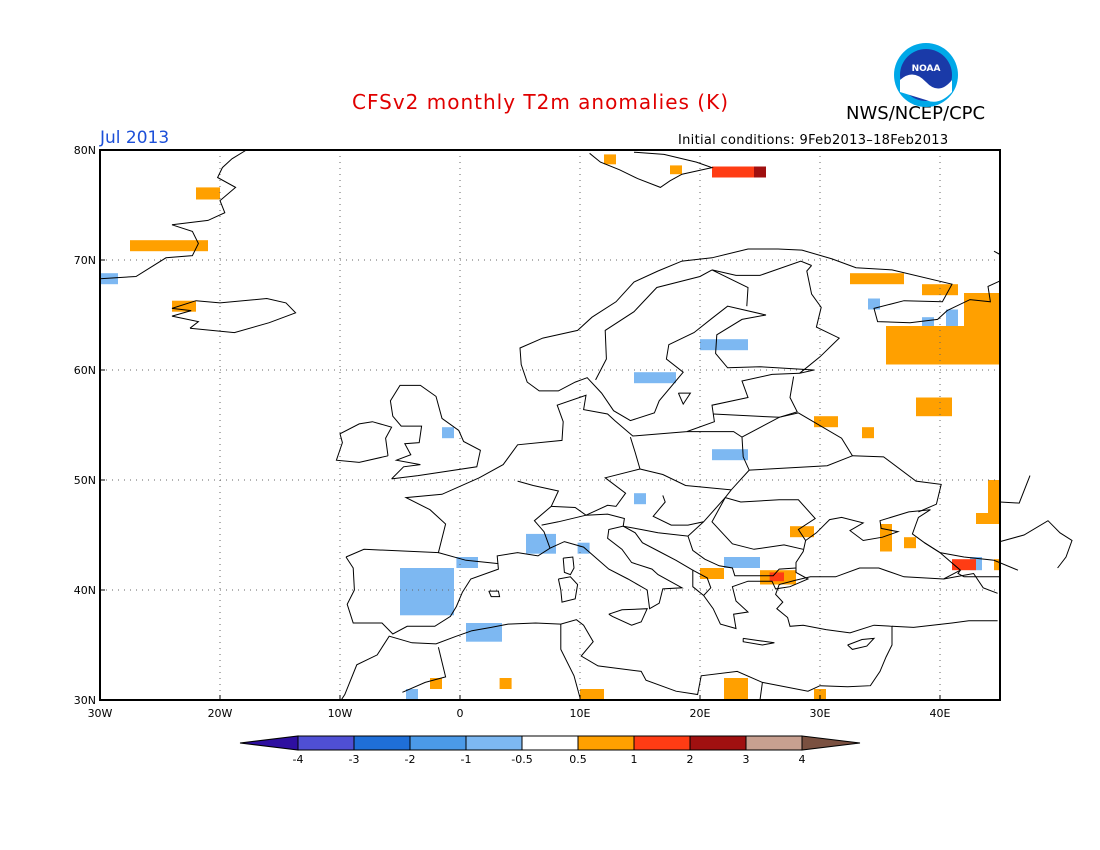  What do you see at coordinates (340, 713) in the screenshot?
I see `lon-tick-label: 10W` at bounding box center [340, 713].